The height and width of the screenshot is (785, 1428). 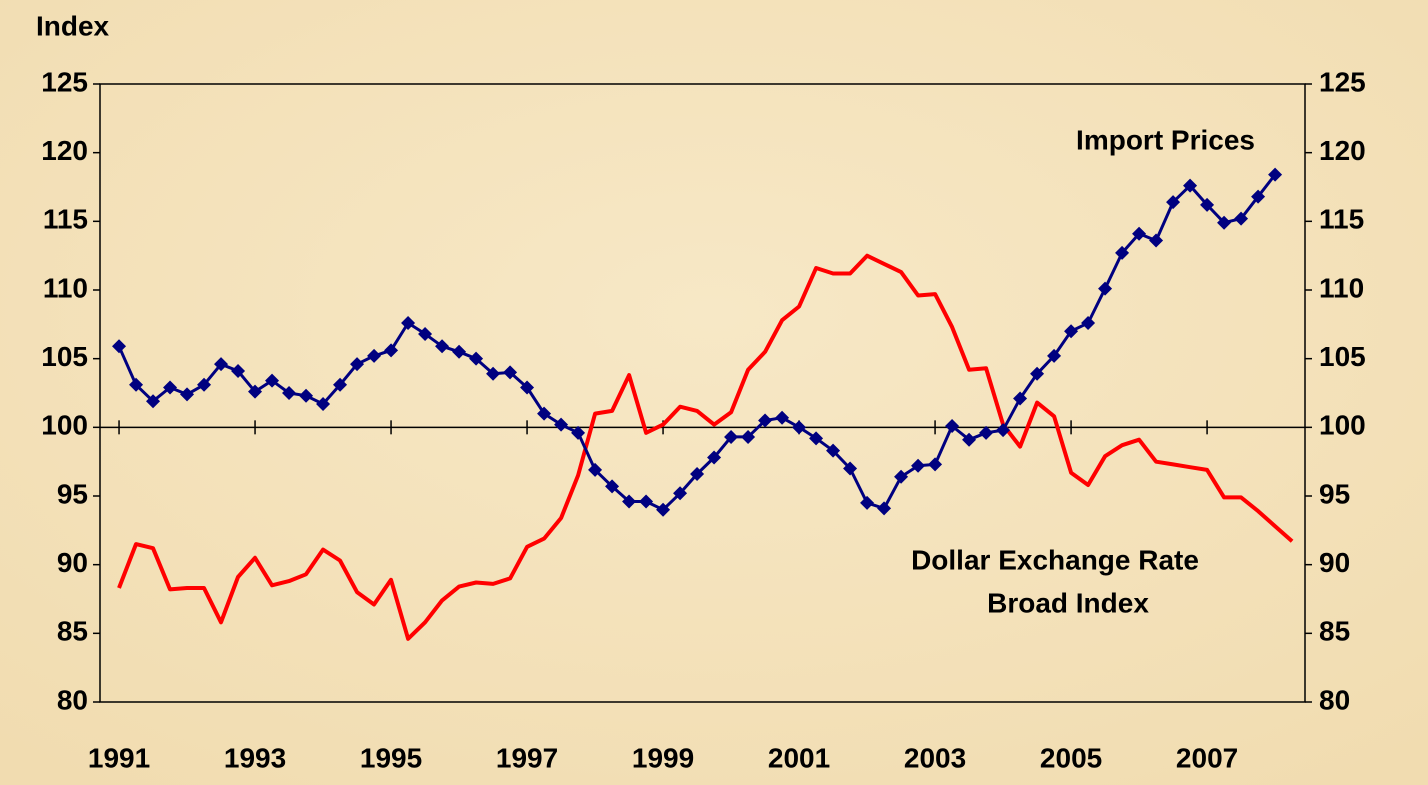 I want to click on x-tick-label: 2005, so click(x=1071, y=757).